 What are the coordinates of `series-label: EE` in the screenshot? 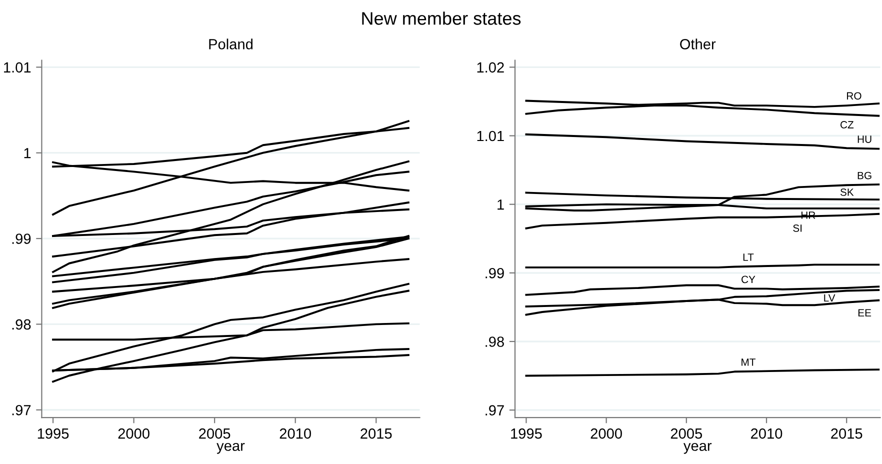 It's located at (865, 312).